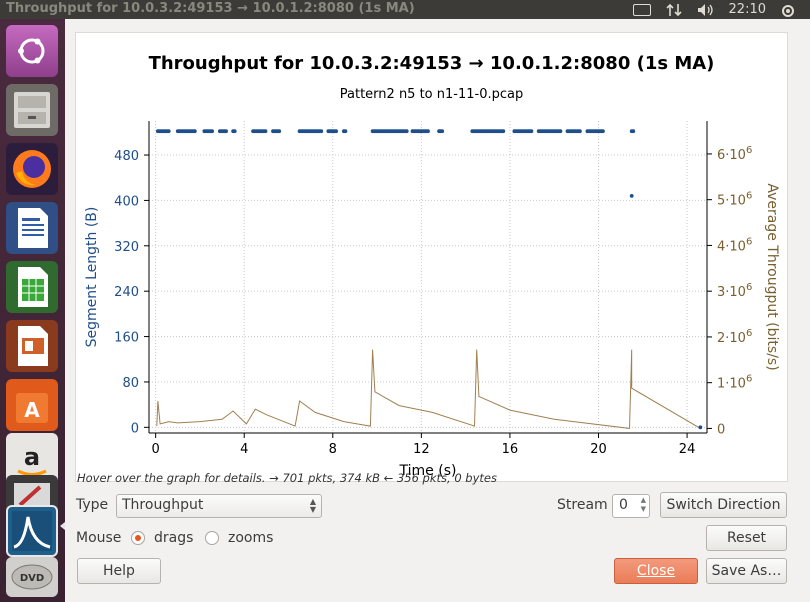 The height and width of the screenshot is (602, 810). Describe the element at coordinates (126, 201) in the screenshot. I see `y-tick-label: 400` at that location.